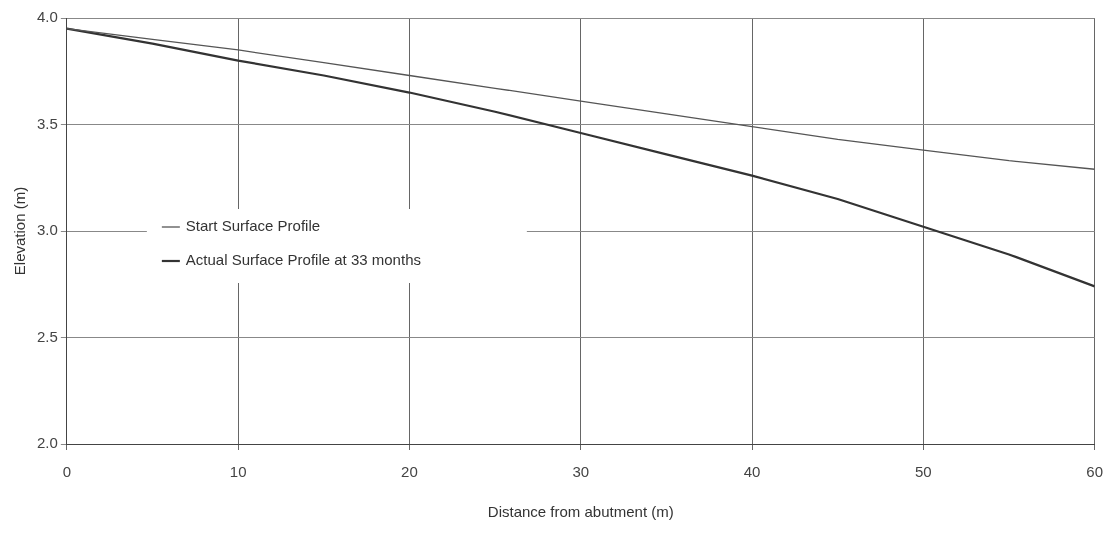 Image resolution: width=1117 pixels, height=534 pixels. Describe the element at coordinates (238, 472) in the screenshot. I see `x-tick-label: 10` at that location.